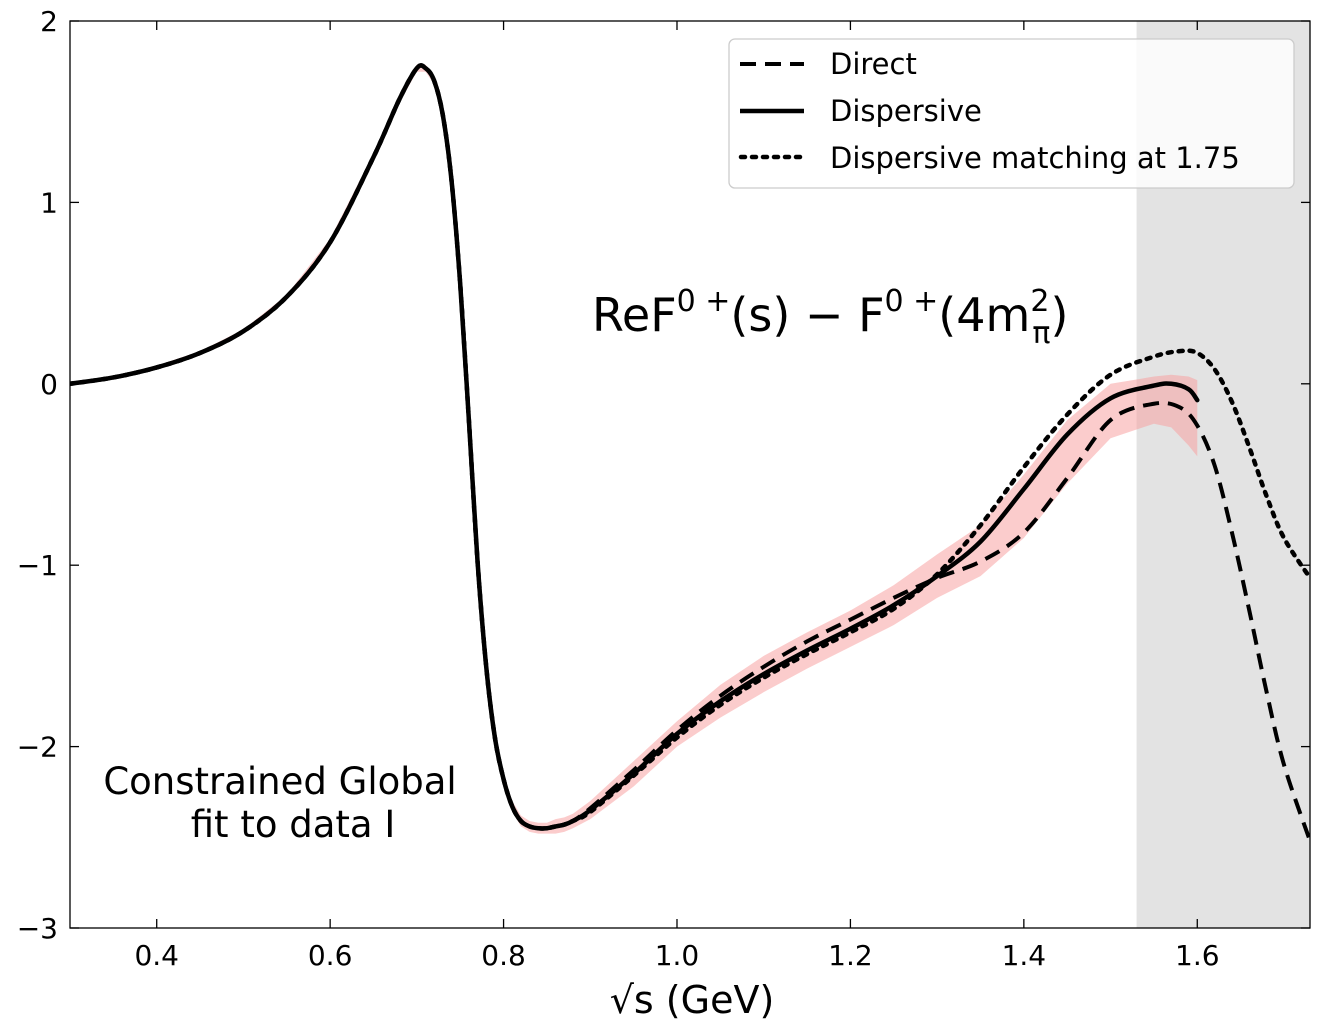 Image resolution: width=1328 pixels, height=1033 pixels. I want to click on fit-annotation: Constrained Global fit to data I, so click(279, 803).